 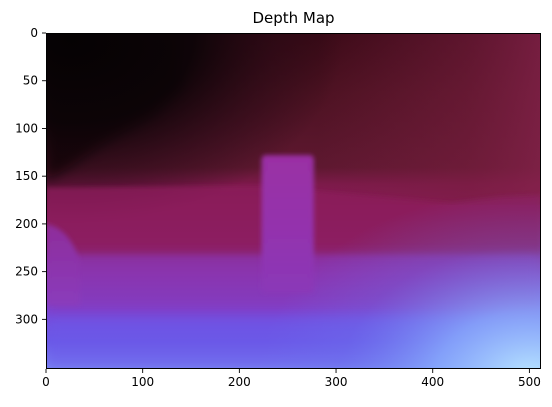 What do you see at coordinates (26, 128) in the screenshot?
I see `y-tick-label: 100` at bounding box center [26, 128].